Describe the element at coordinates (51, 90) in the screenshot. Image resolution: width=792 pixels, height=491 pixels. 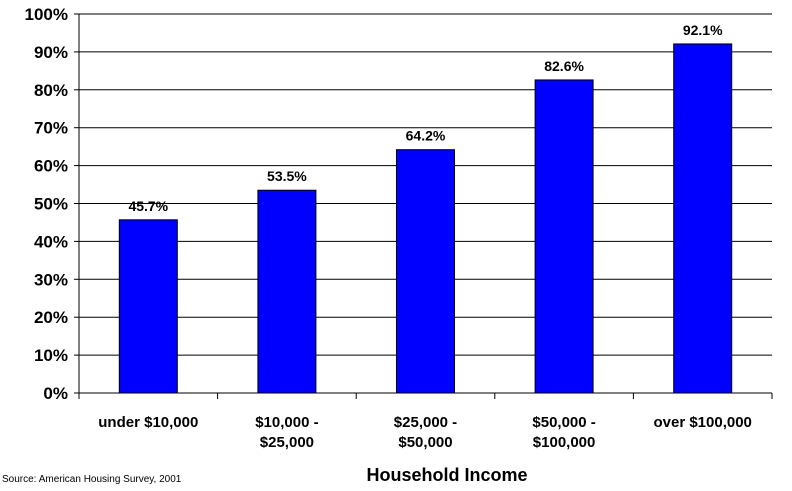
I see `y-tick-label: 80%` at that location.